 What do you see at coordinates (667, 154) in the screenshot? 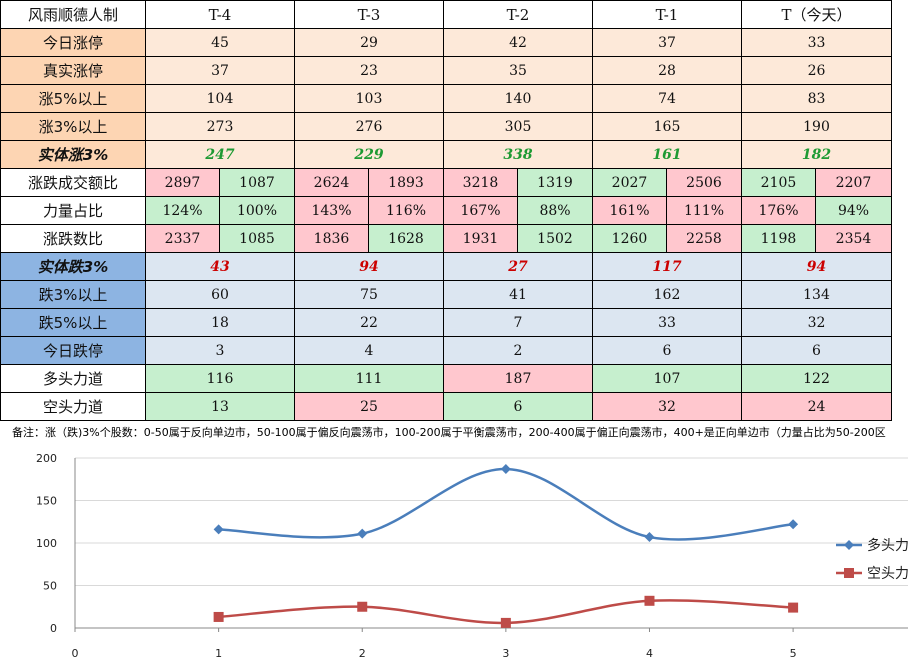
I see `value-cell: 161` at bounding box center [667, 154].